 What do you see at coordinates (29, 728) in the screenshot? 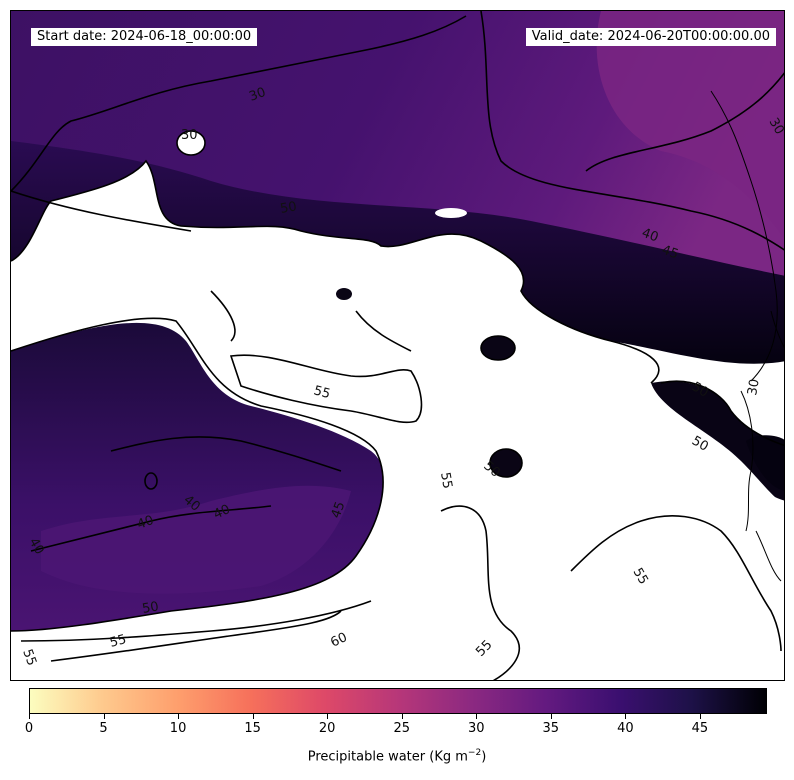
I see `colorbar-tick-label: 0` at bounding box center [29, 728].